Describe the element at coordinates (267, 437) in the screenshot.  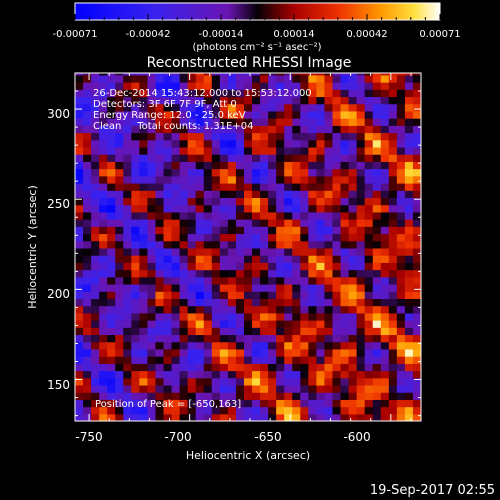
I see `x-tick-label: -650` at that location.